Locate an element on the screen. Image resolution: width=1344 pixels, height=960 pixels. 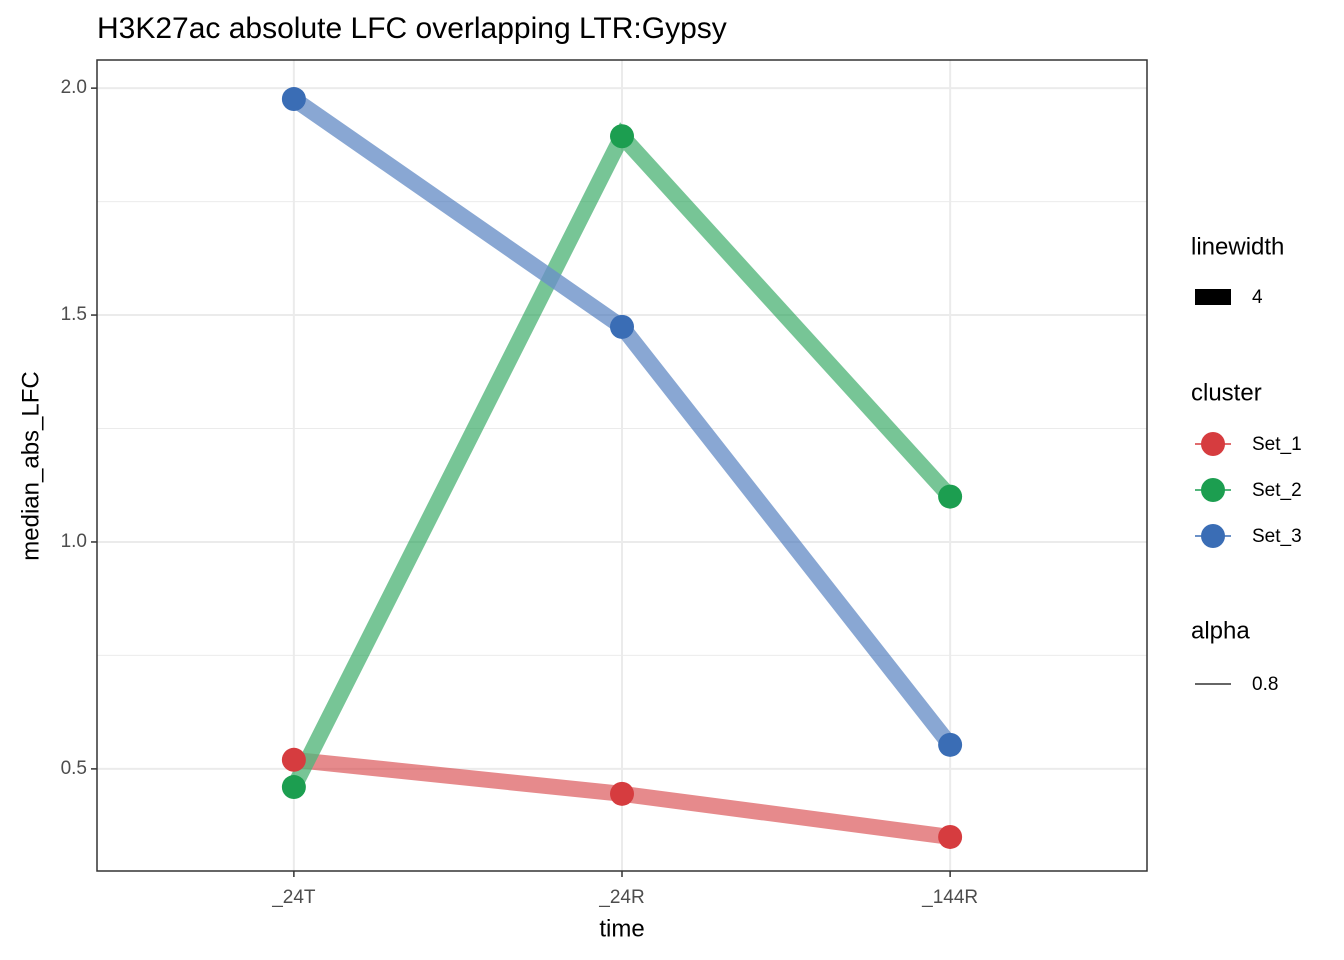
legend-title: cluster is located at coordinates (1226, 392).